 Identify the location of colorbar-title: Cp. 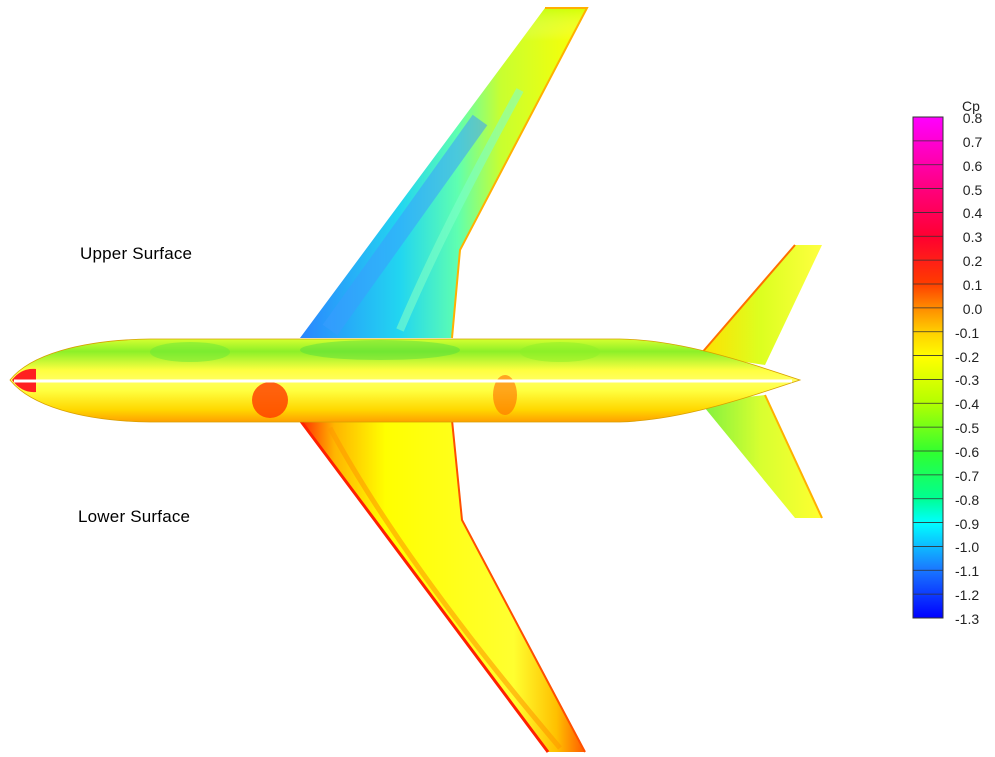
(971, 106).